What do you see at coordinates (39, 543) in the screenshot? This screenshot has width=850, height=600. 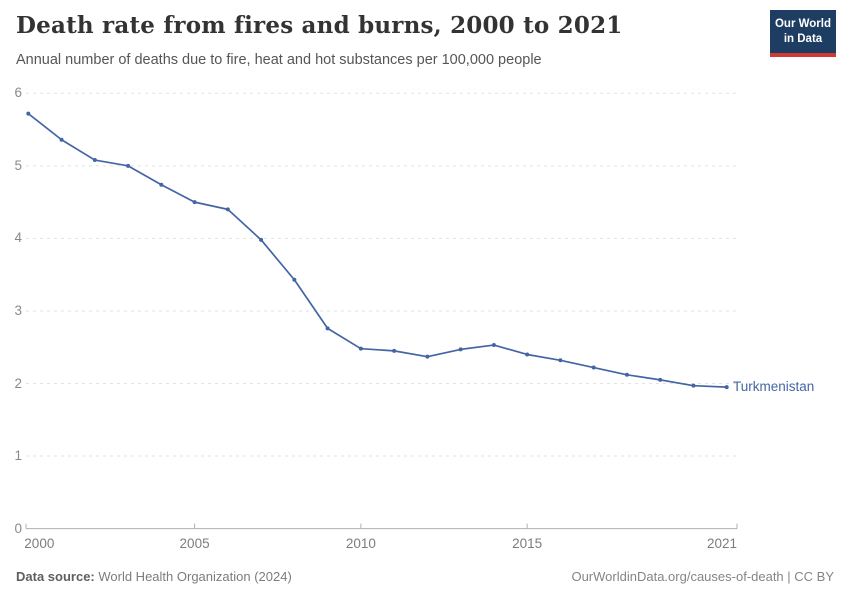 I see `x-tick-label: 2000` at bounding box center [39, 543].